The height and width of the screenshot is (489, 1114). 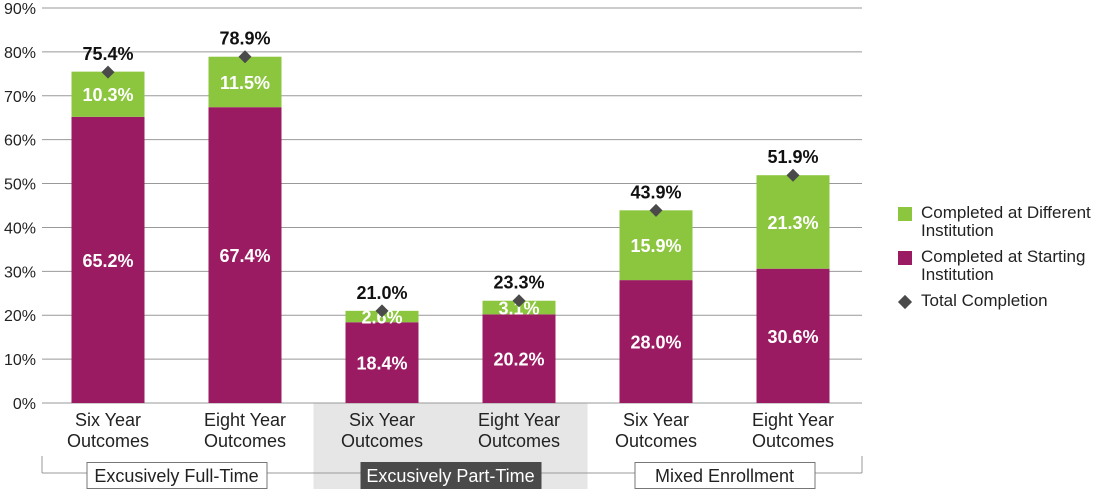 What do you see at coordinates (20, 316) in the screenshot?
I see `y-tick-label: 20%` at bounding box center [20, 316].